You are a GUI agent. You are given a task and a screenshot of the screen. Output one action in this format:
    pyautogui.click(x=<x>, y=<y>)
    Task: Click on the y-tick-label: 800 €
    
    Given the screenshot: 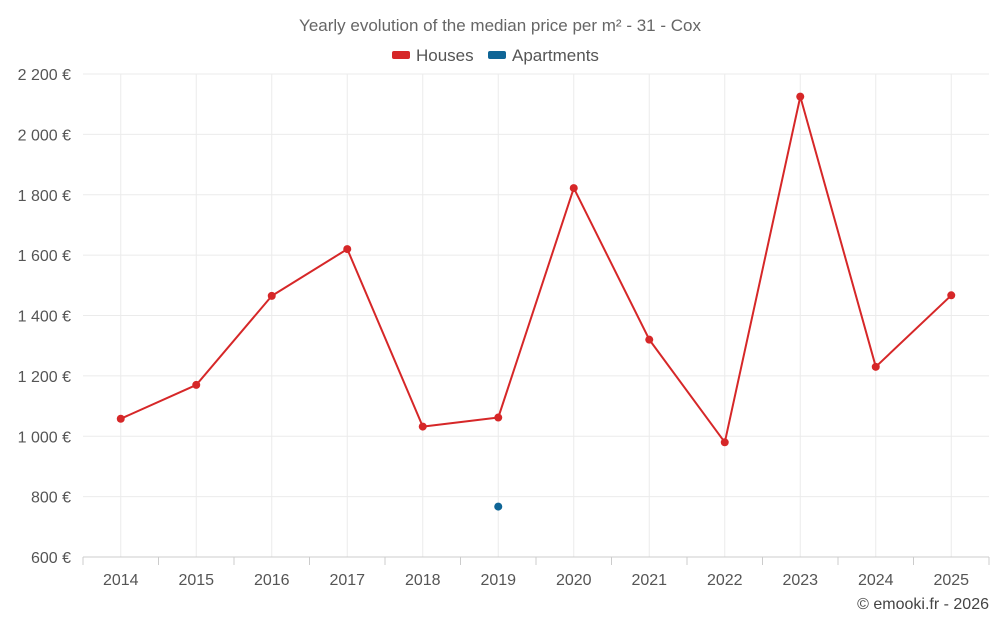 What is the action you would take?
    pyautogui.click(x=51, y=498)
    